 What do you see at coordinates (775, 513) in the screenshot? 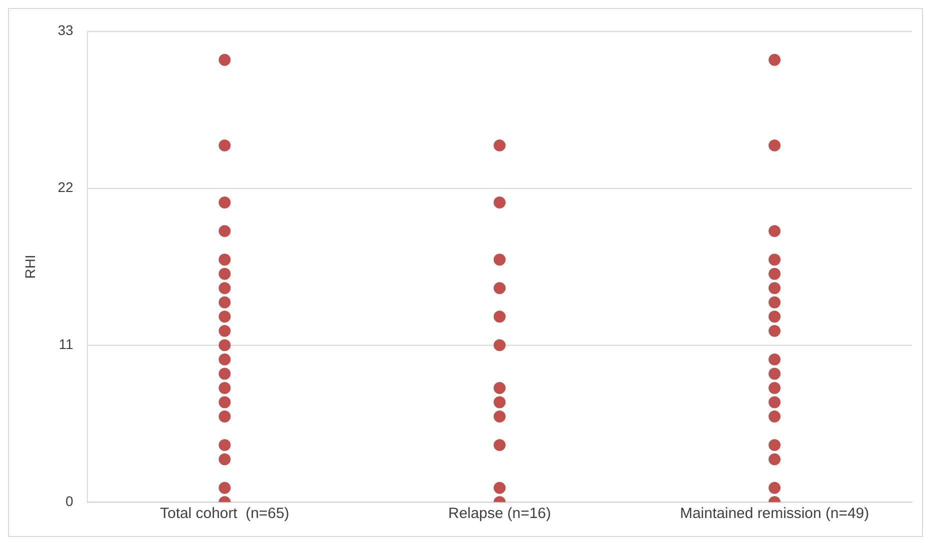
I see `x-tick-label: Maintained remission (n=49)` at bounding box center [775, 513].